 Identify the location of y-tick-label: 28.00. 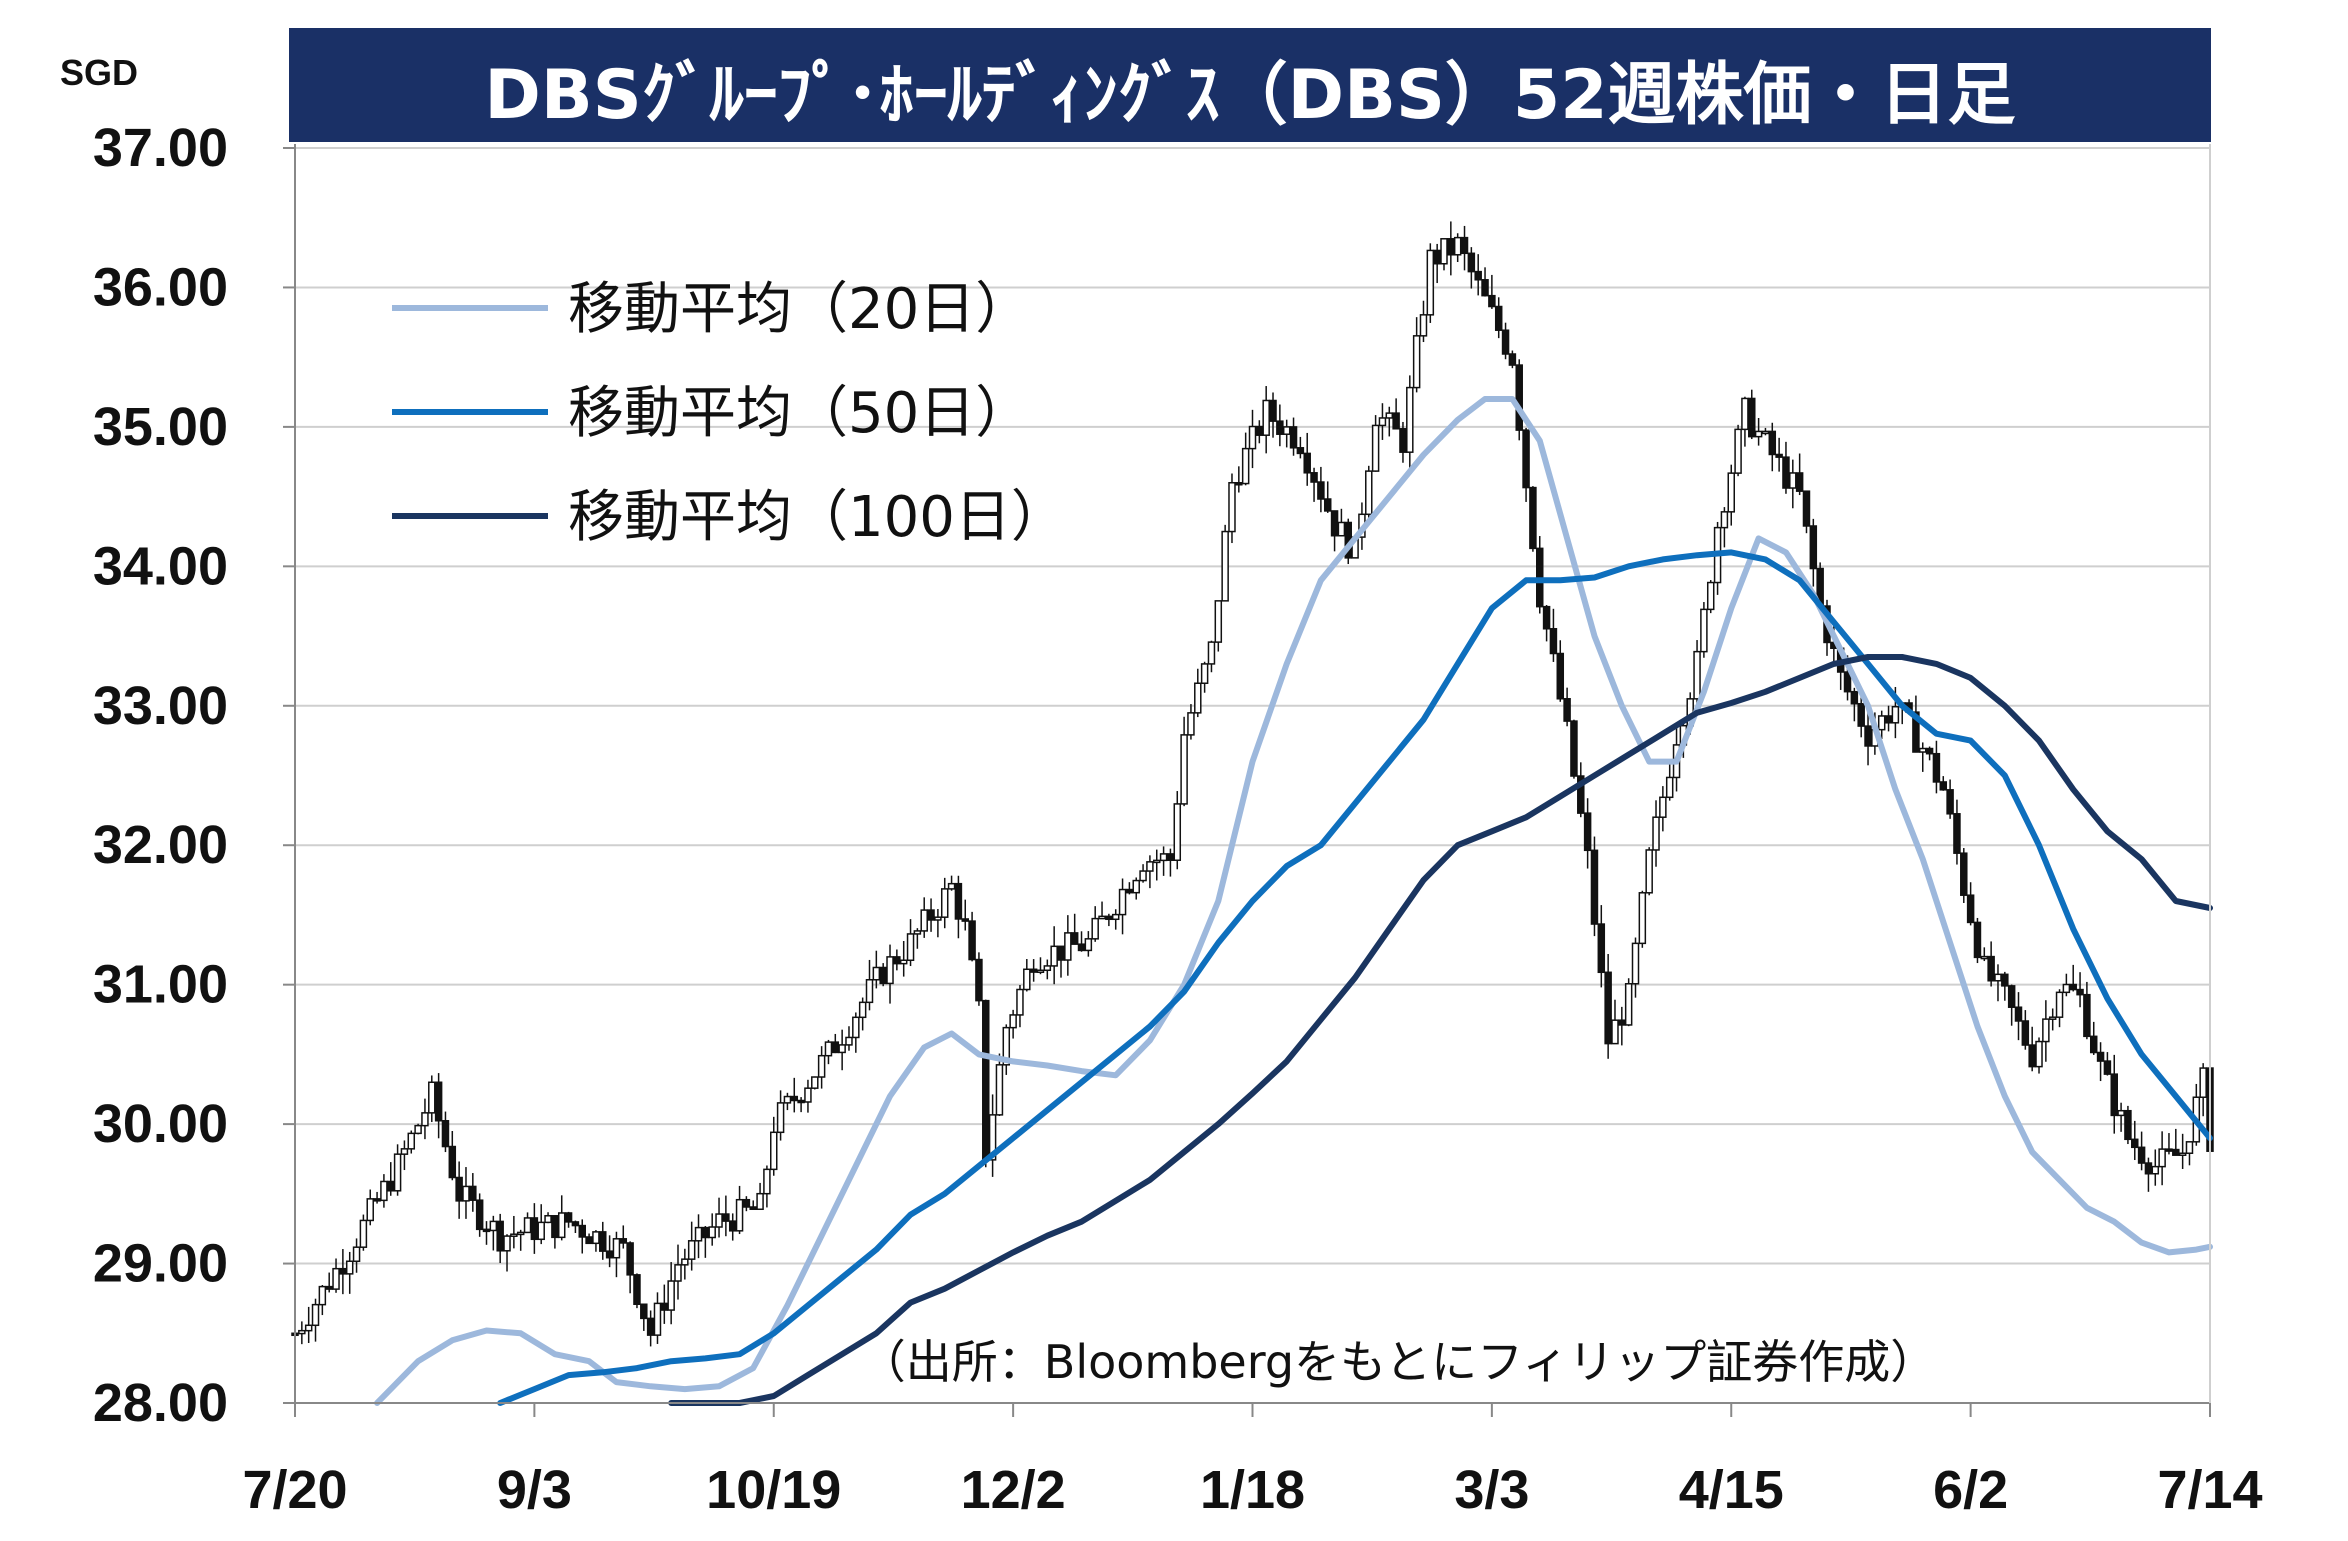
(160, 1403).